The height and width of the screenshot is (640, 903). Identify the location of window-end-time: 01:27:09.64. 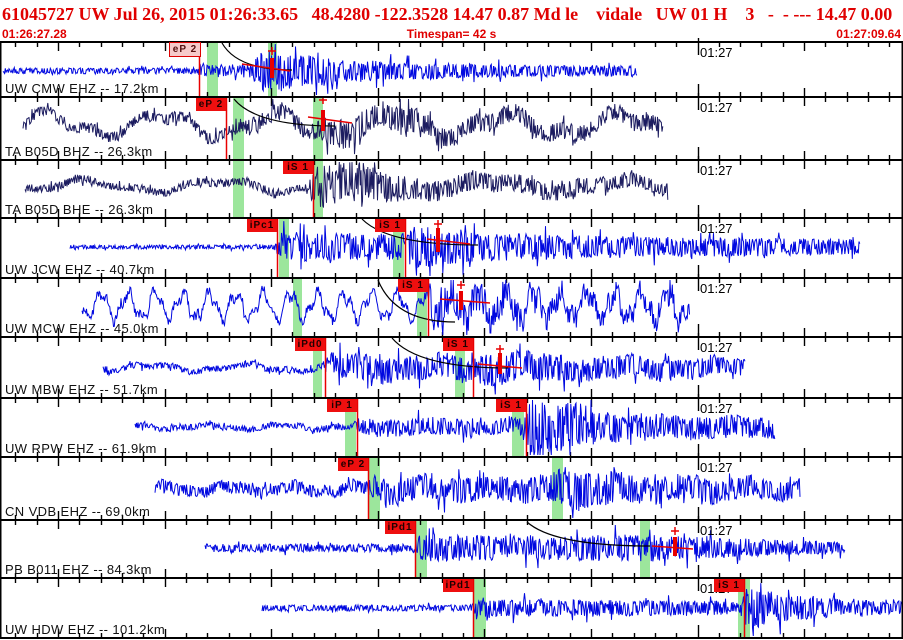
(868, 34).